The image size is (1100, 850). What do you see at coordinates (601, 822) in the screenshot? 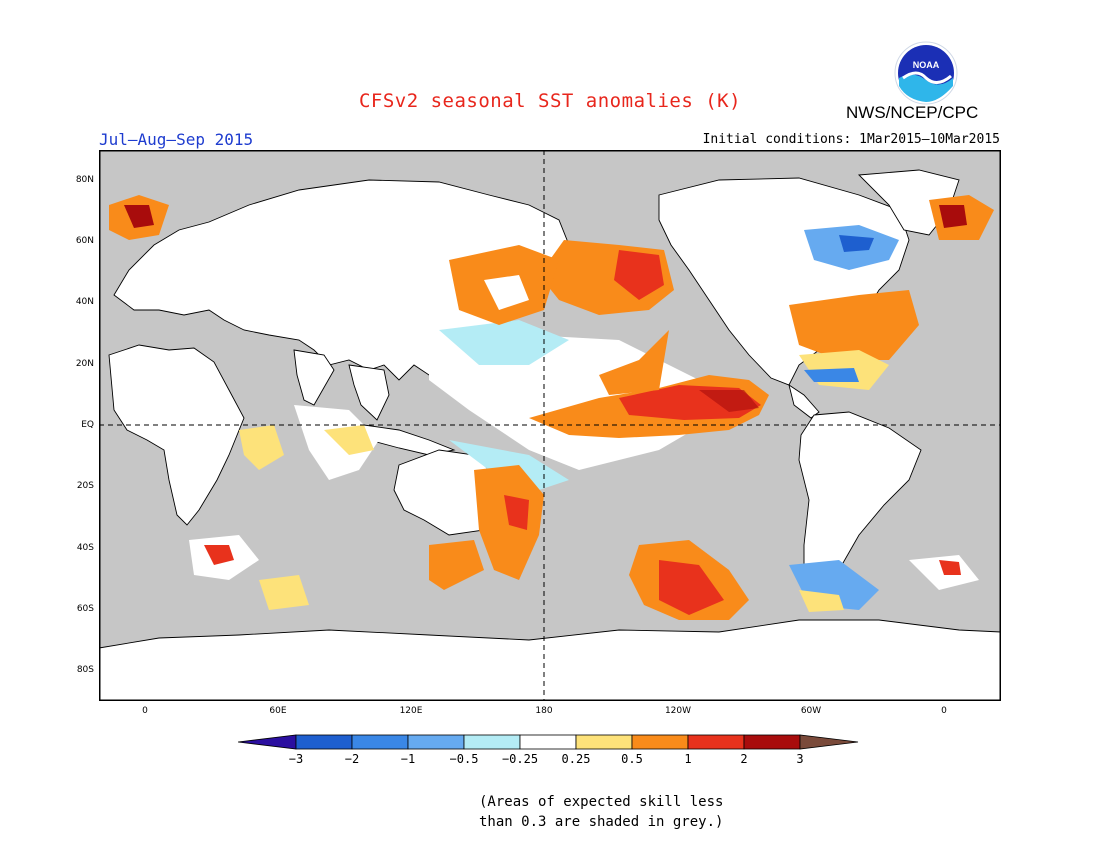
I see `skill-note-line-2: than 0.3 are shaded in grey.)` at bounding box center [601, 822].